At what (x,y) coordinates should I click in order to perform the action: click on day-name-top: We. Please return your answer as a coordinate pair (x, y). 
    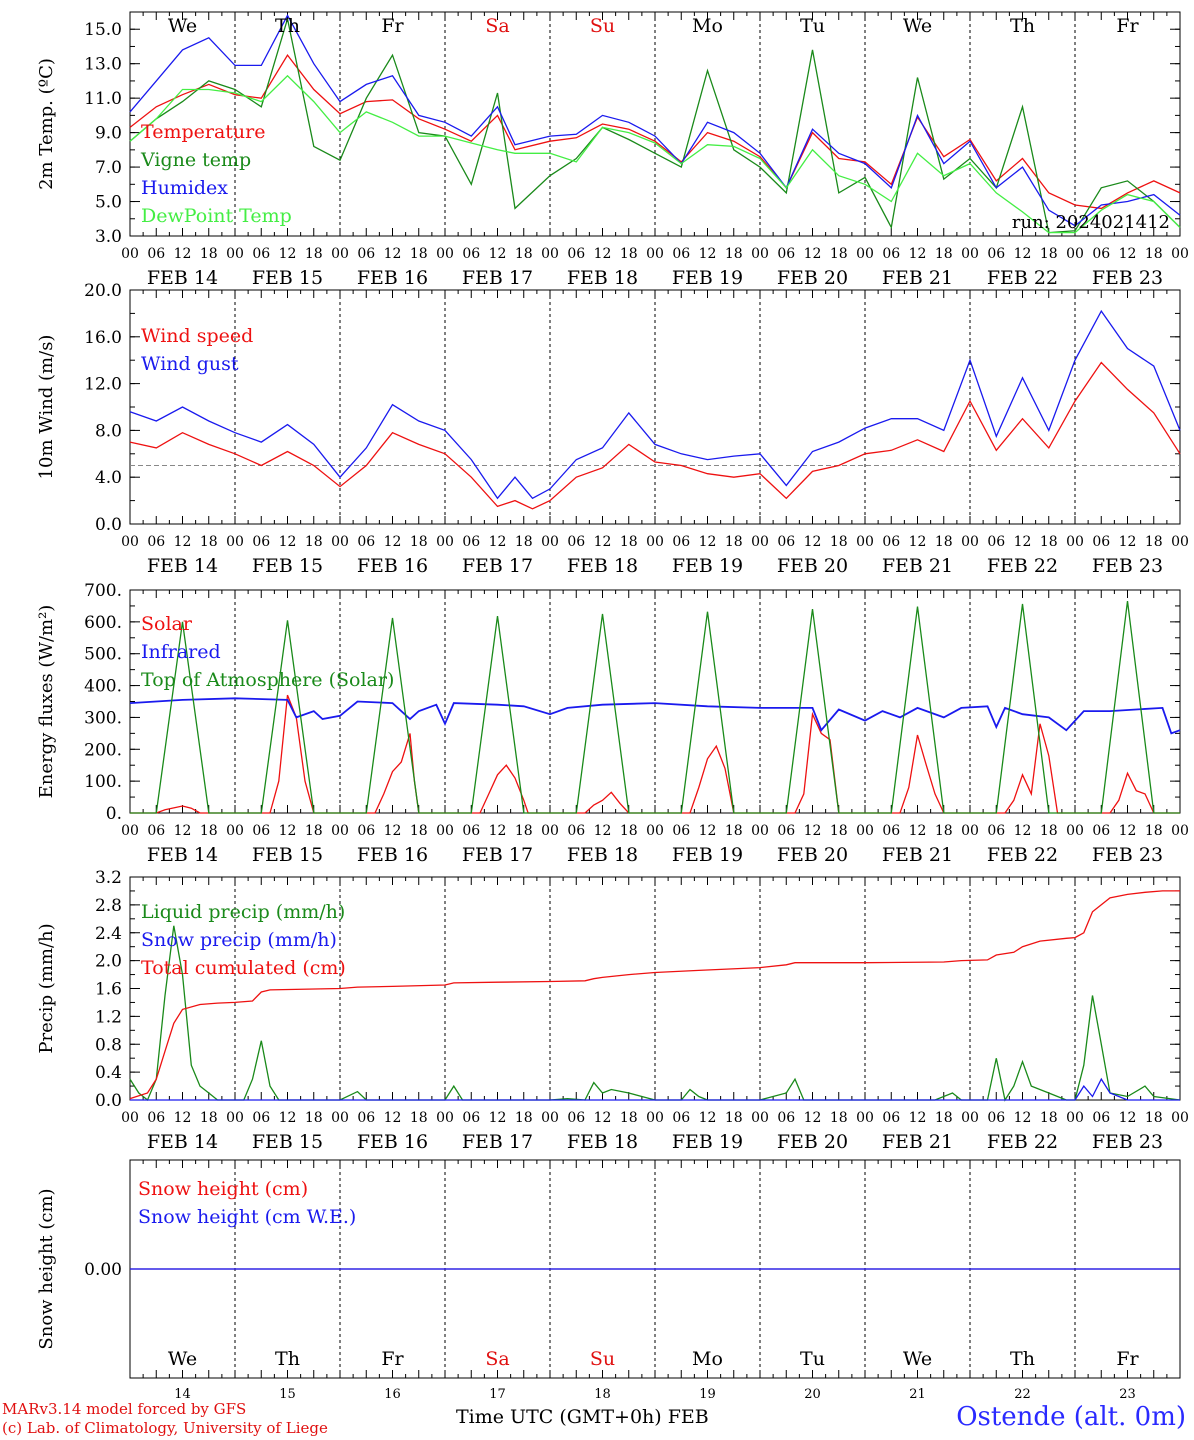
    Looking at the image, I should click on (182, 26).